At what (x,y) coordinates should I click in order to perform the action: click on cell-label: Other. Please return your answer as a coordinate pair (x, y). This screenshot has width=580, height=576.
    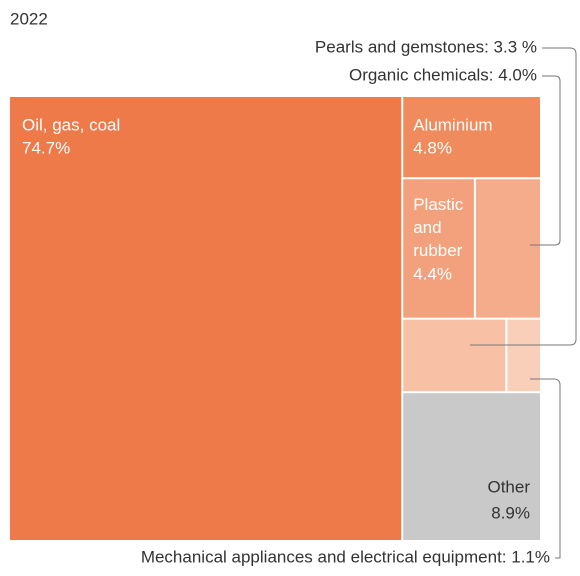
    Looking at the image, I should click on (508, 486).